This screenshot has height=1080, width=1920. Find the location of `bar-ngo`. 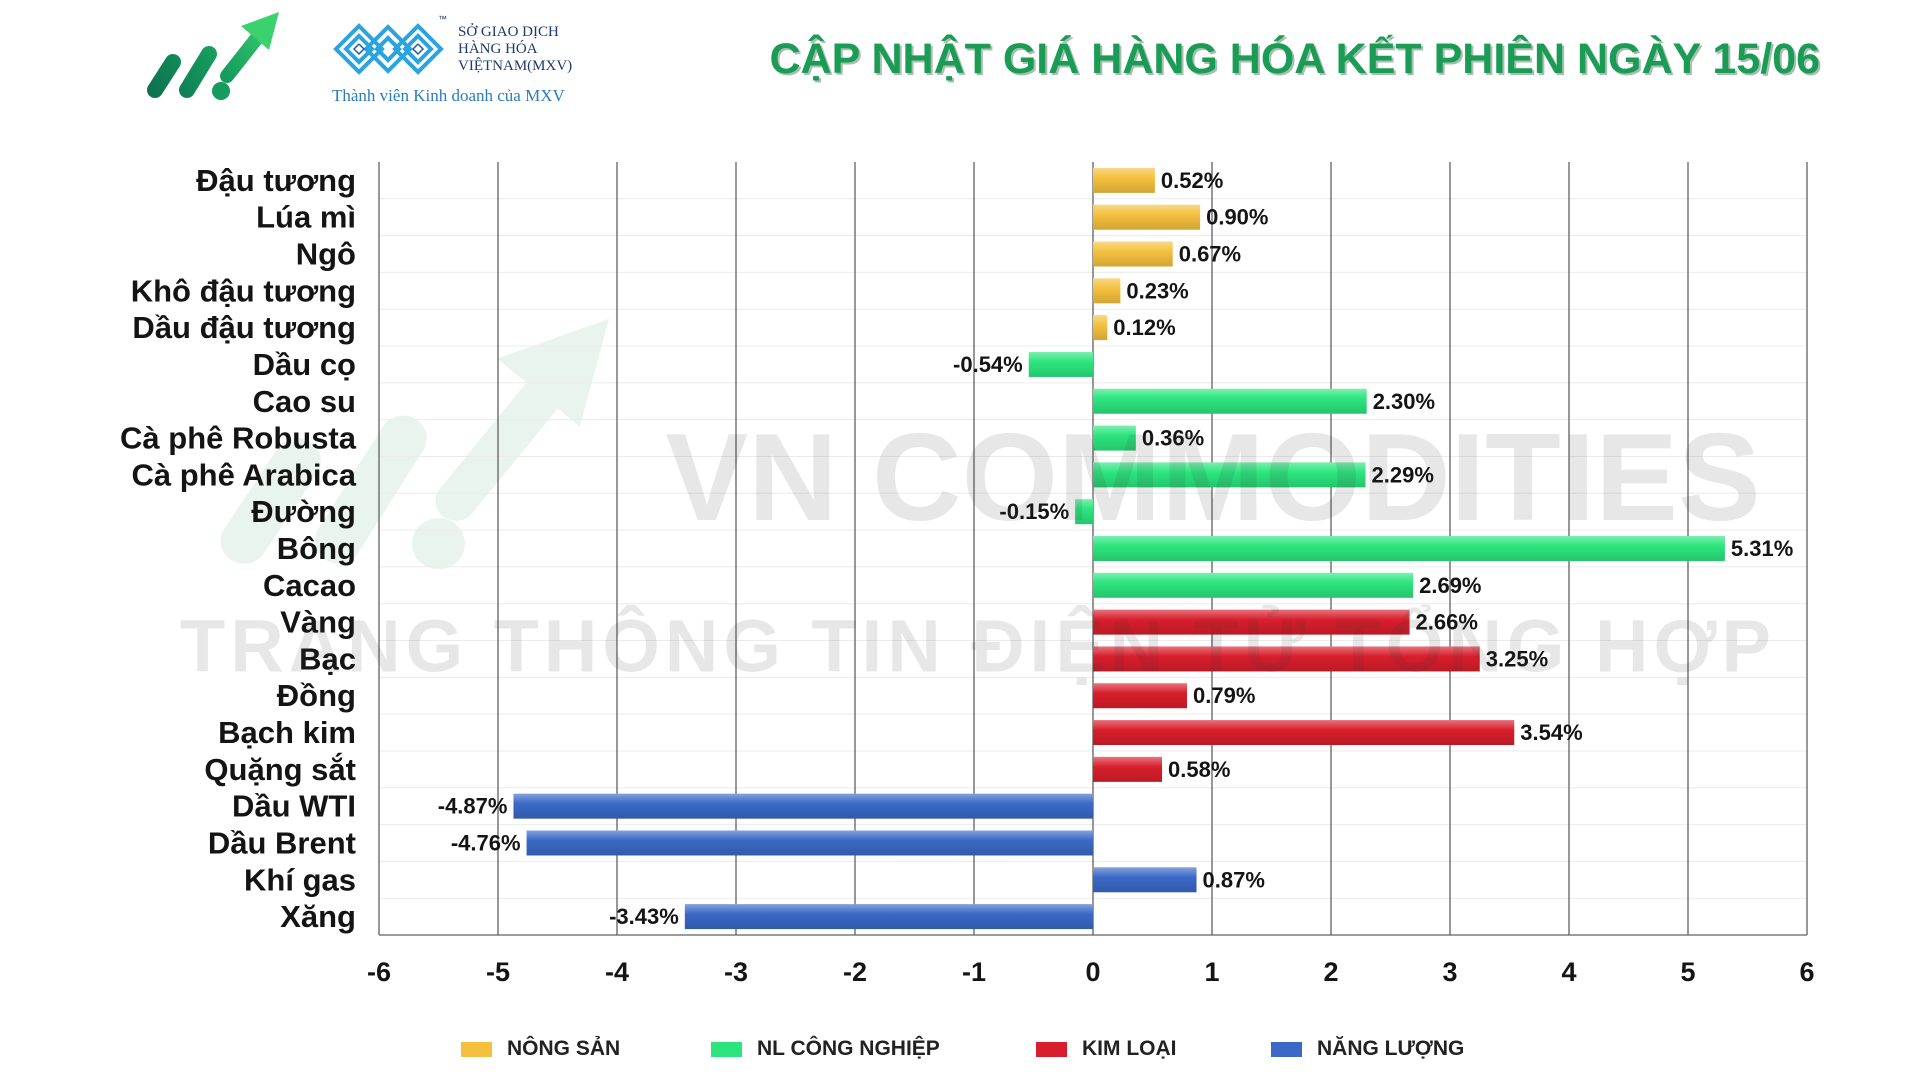

bar-ngo is located at coordinates (1133, 254).